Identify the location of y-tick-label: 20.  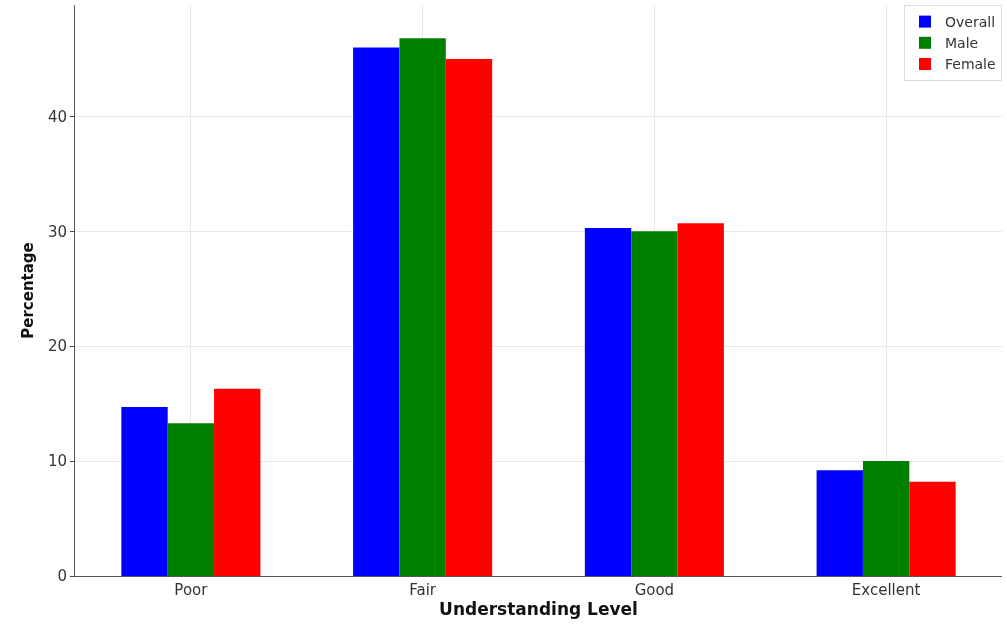
(57, 346).